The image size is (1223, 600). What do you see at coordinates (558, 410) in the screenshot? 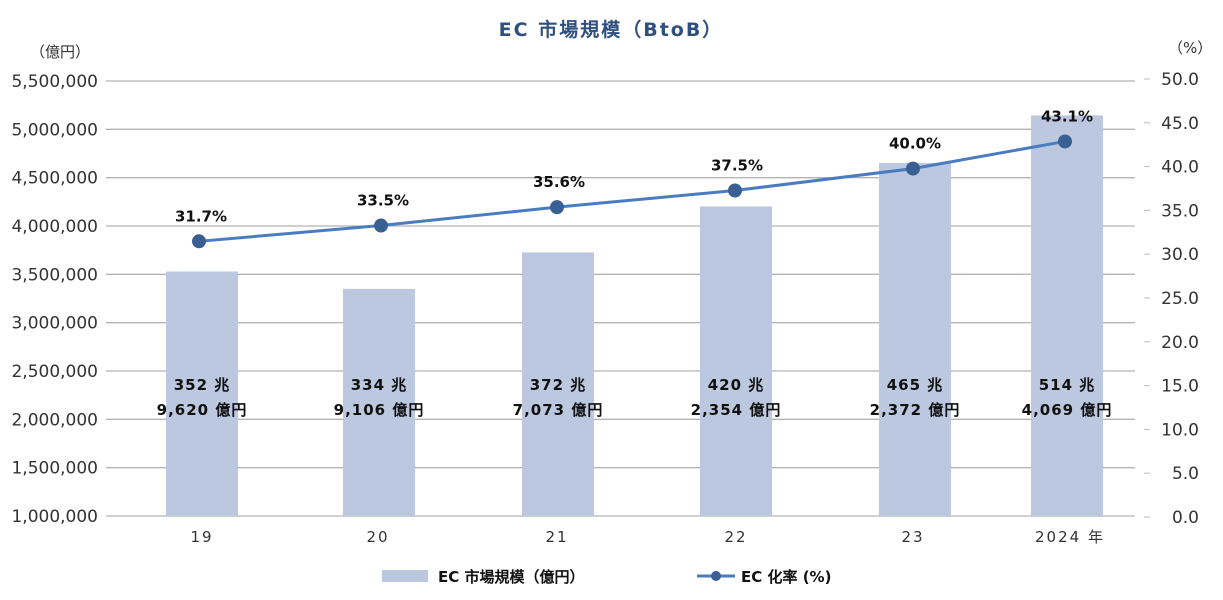
I see `bar-label-oku: 7,073 億円` at bounding box center [558, 410].